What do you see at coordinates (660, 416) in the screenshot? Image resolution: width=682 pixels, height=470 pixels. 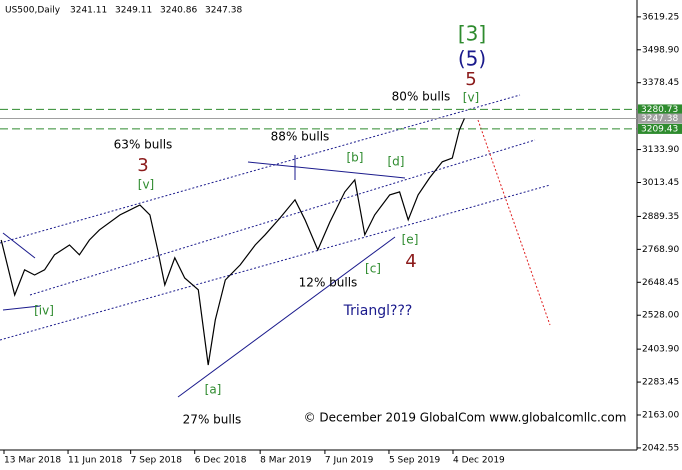 I see `y-tick-label: 2163.00` at bounding box center [660, 416].